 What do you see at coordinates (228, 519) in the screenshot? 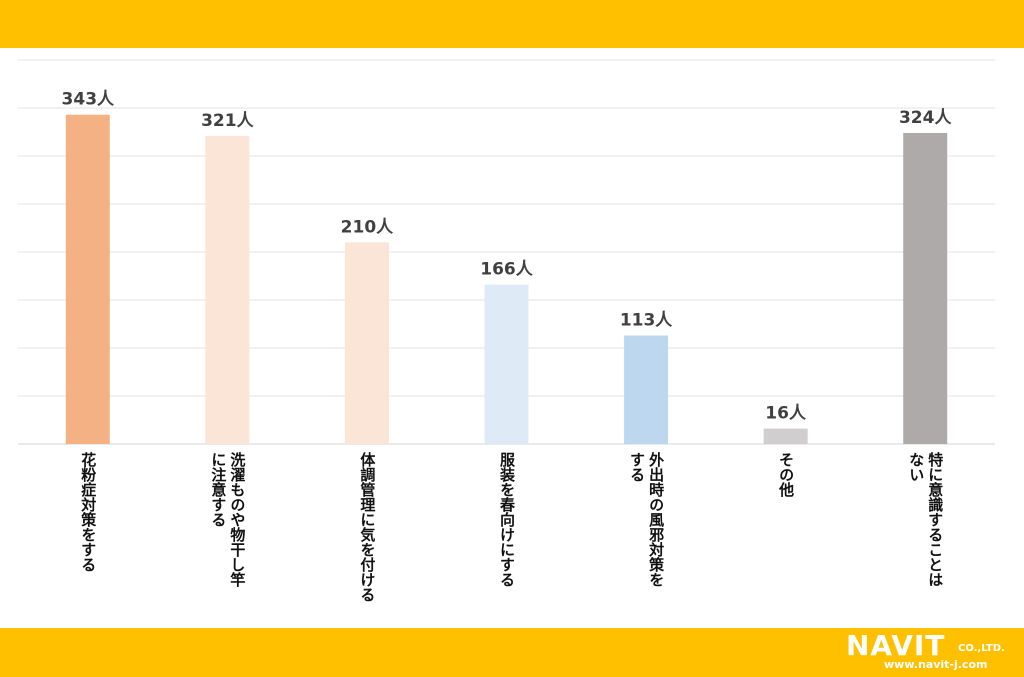
I see `category-label: 洗濯ものや物干し竿 に注意する` at bounding box center [228, 519].